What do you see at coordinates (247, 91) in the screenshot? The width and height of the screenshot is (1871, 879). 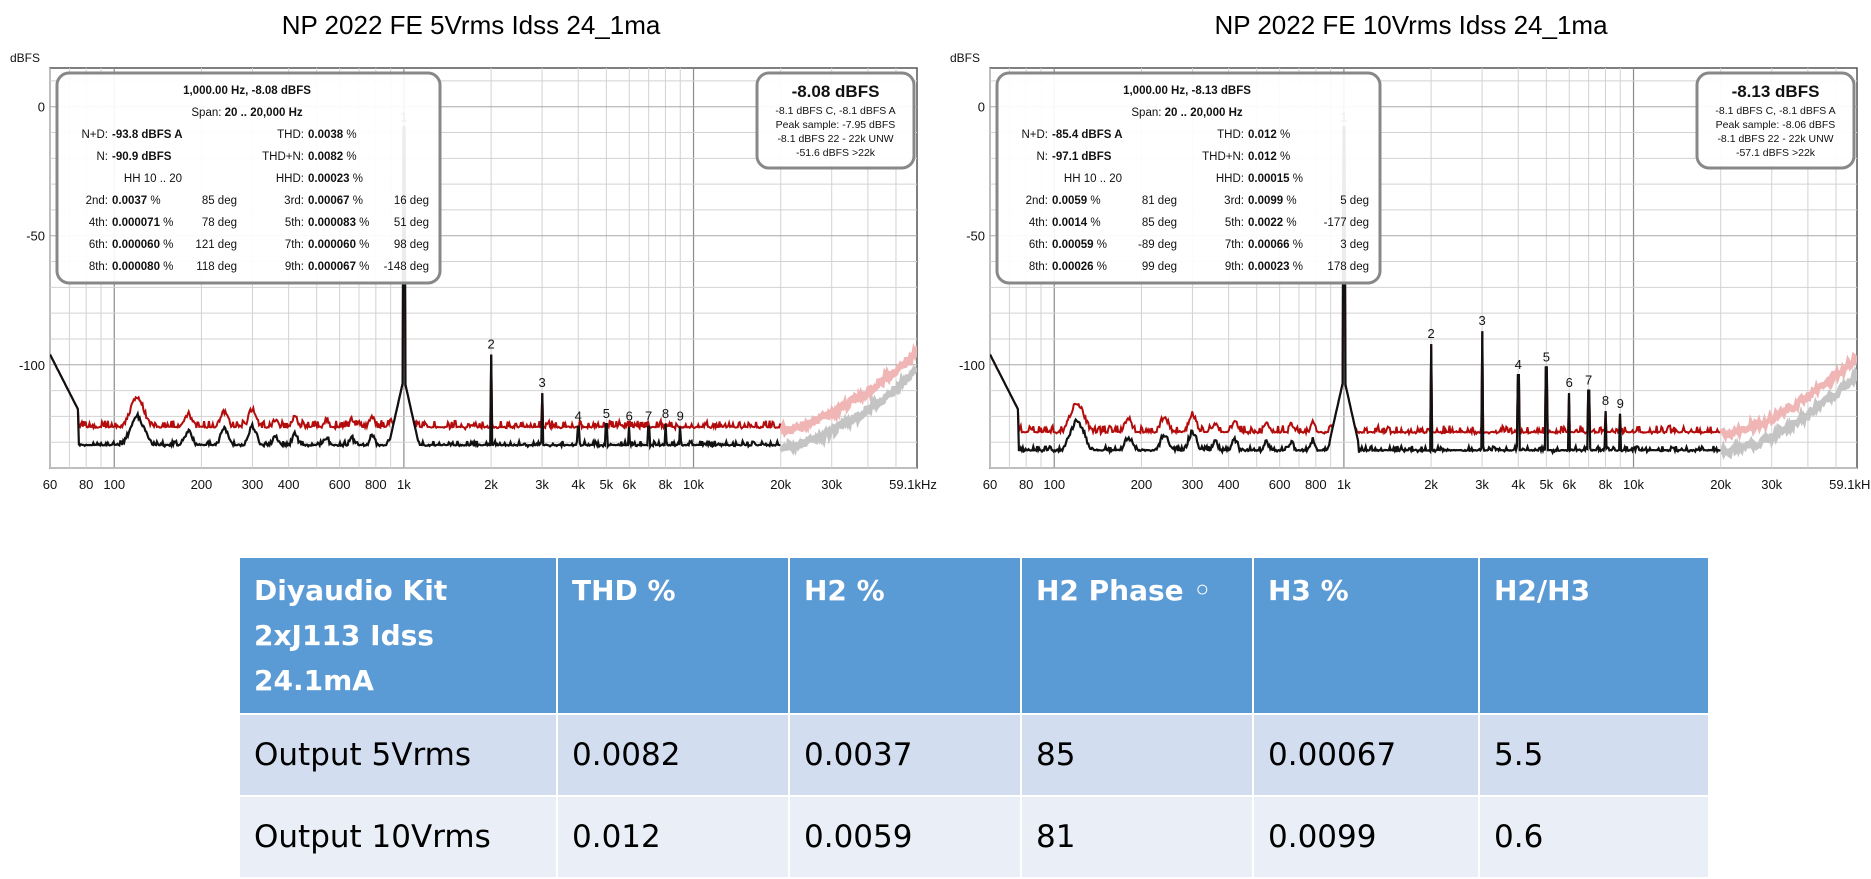 I see `info-header: 1,000.00 Hz, -8.08 dBFS` at bounding box center [247, 91].